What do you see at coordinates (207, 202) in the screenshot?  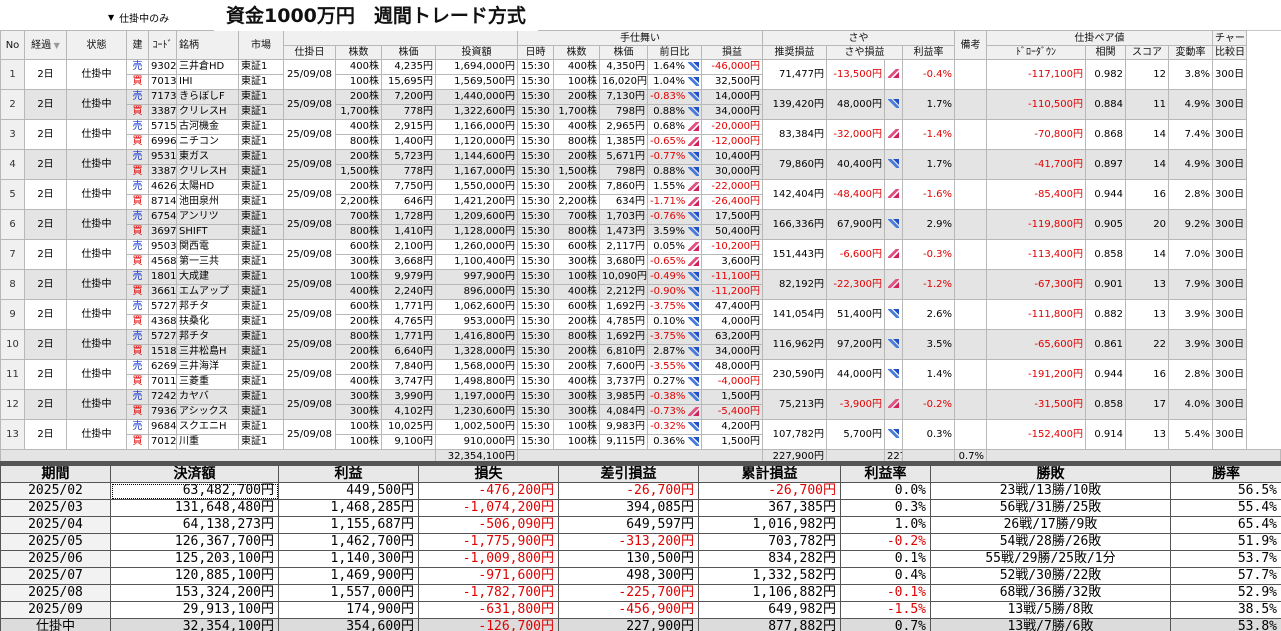 I see `meigara-cell: 池田泉州` at bounding box center [207, 202].